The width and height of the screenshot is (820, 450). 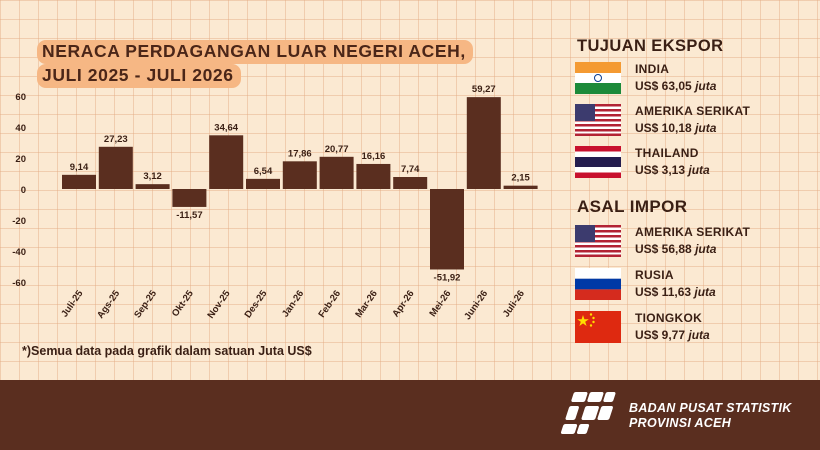 I want to click on x-tick-label: Apr-26, so click(x=403, y=303).